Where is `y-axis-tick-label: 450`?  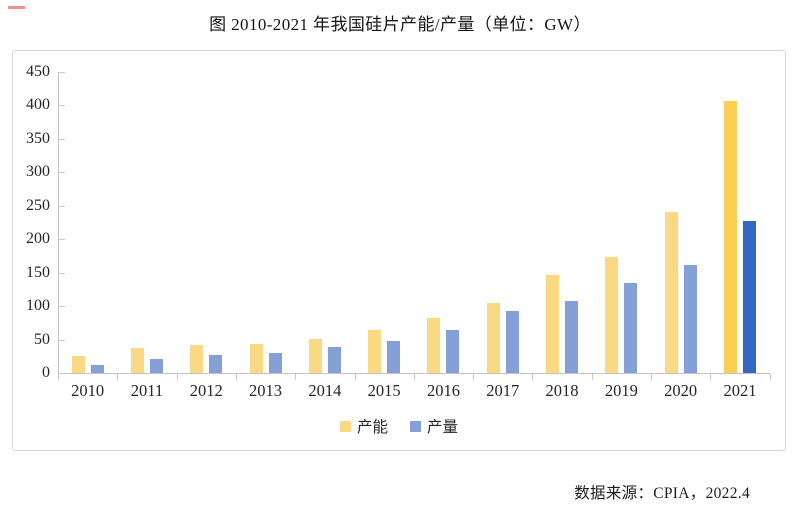 y-axis-tick-label: 450 is located at coordinates (38, 71).